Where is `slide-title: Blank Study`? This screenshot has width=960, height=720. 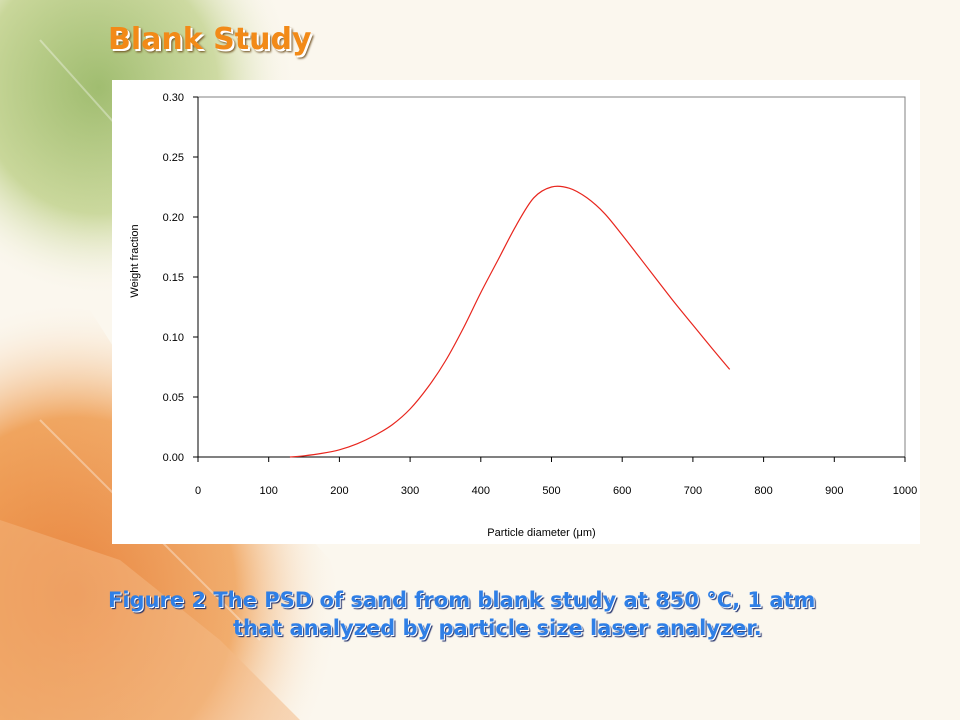 slide-title: Blank Study is located at coordinates (210, 39).